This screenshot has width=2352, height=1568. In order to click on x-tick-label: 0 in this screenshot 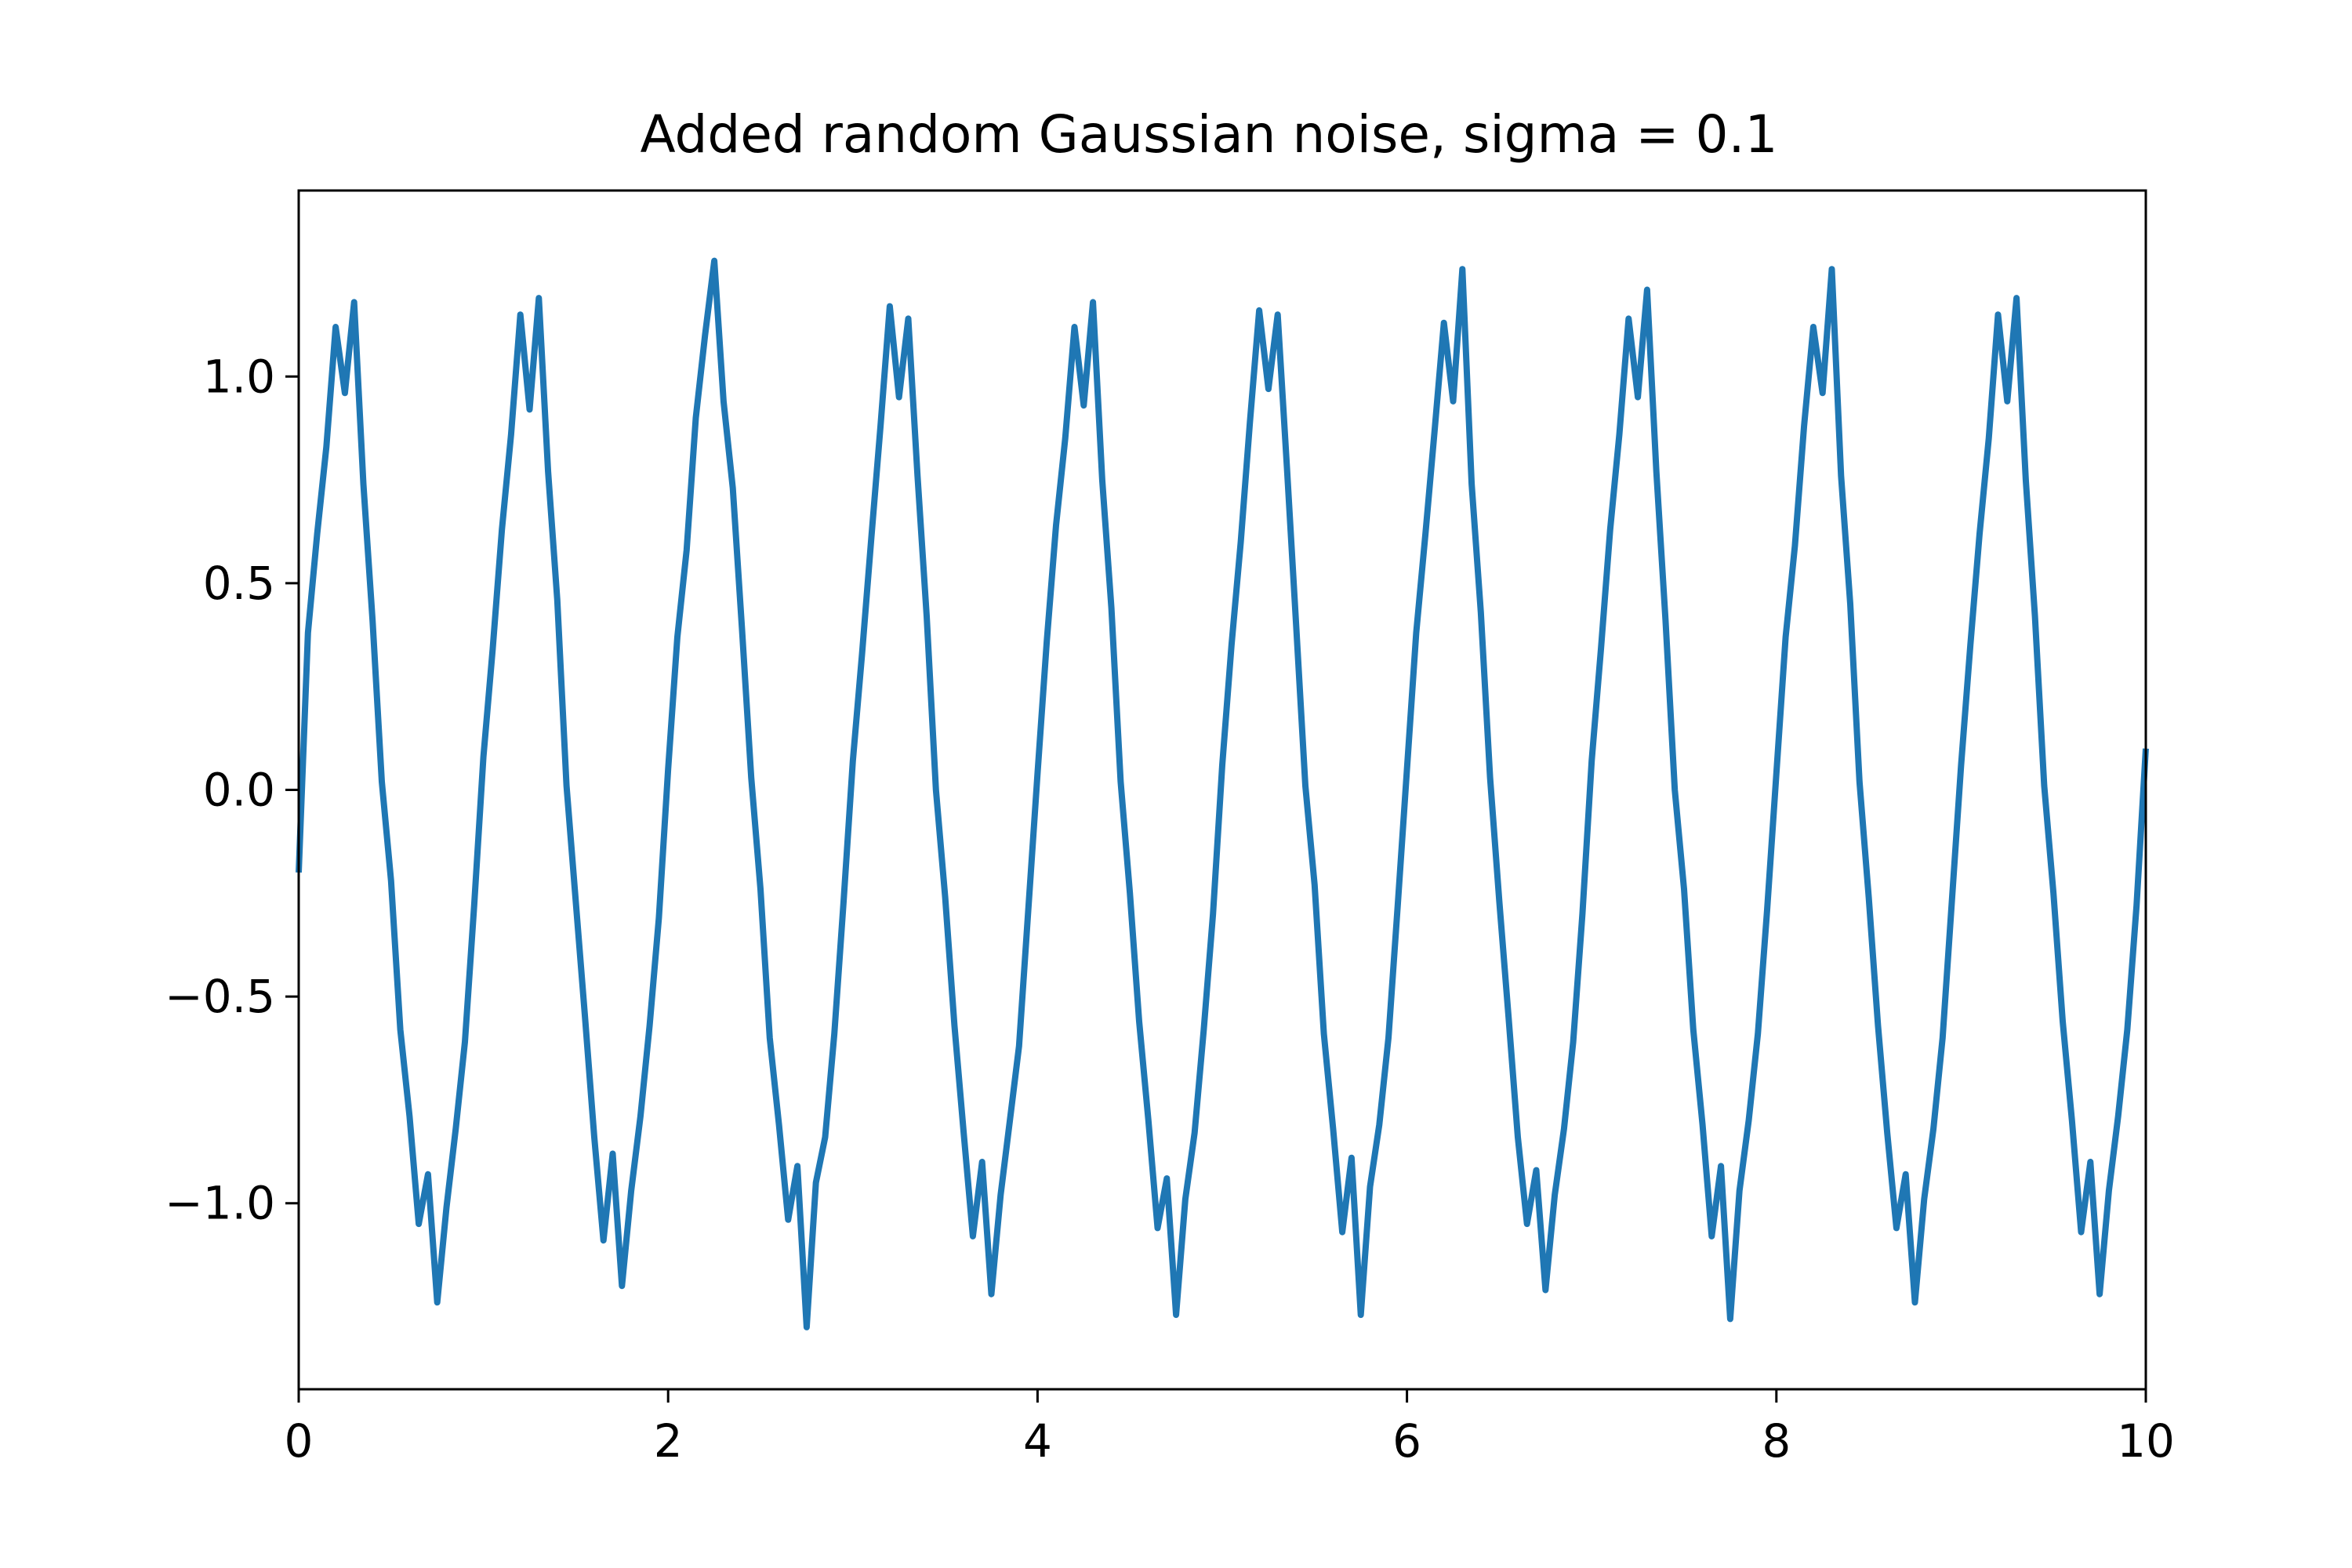, I will do `click(299, 1441)`.